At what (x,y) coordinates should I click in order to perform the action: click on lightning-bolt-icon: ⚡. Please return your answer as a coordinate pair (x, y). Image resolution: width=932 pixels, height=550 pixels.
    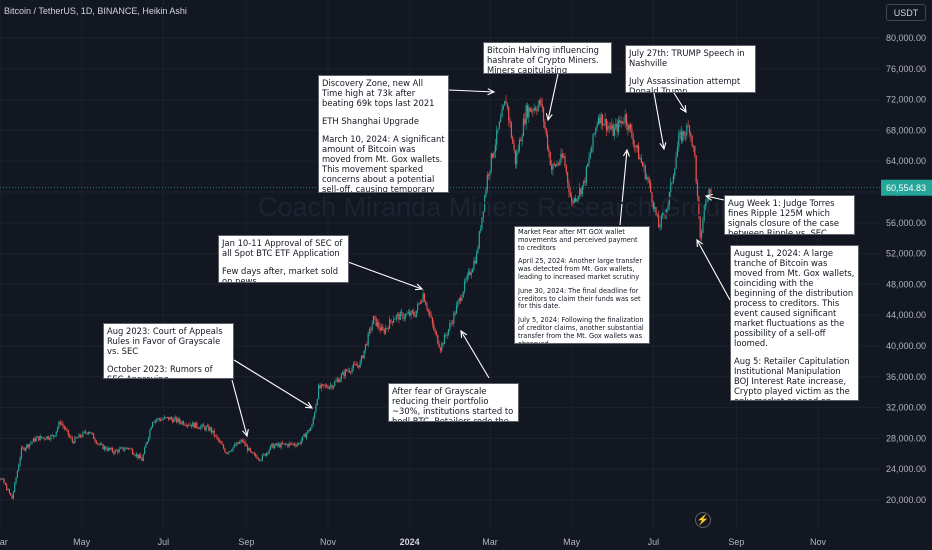
    Looking at the image, I should click on (703, 520).